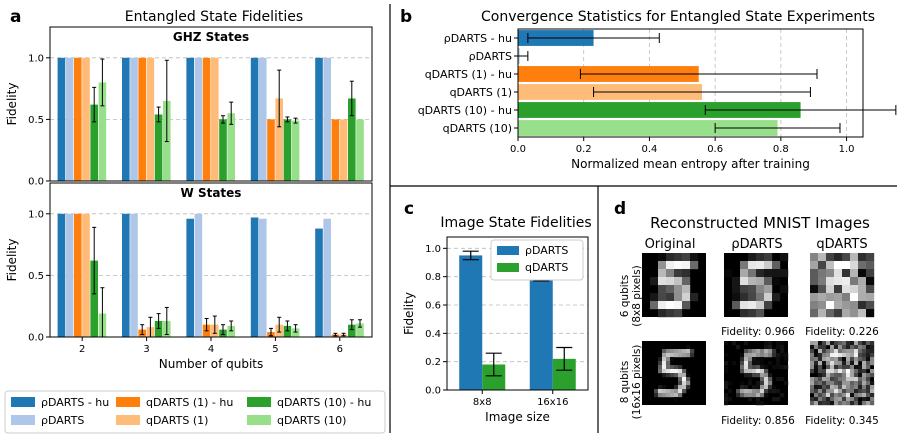 The width and height of the screenshot is (897, 437). Describe the element at coordinates (758, 421) in the screenshot. I see `fidelity-rho-16x16: Fidelity: 0.856` at that location.